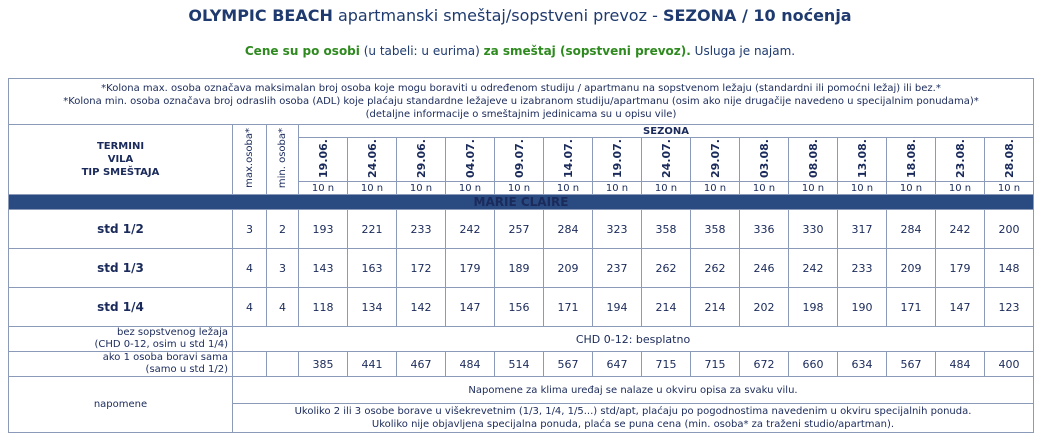 This screenshot has height=435, width=1040. Describe the element at coordinates (764, 268) in the screenshot. I see `price-cell: 246` at that location.